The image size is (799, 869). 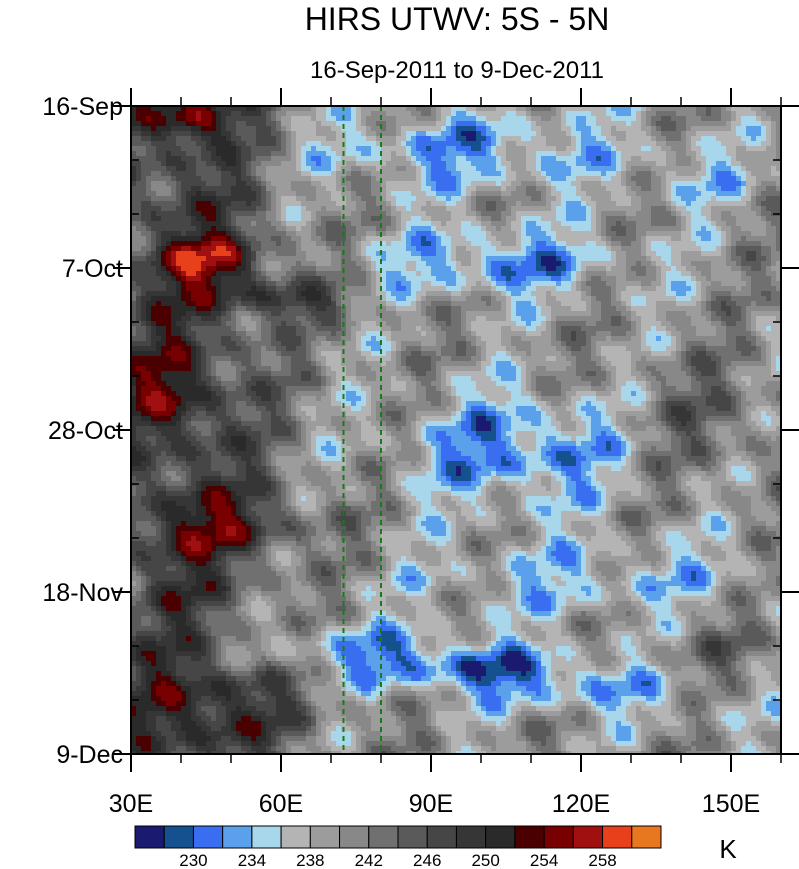 What do you see at coordinates (89, 755) in the screenshot?
I see `y-tick-label: 9-Dec` at bounding box center [89, 755].